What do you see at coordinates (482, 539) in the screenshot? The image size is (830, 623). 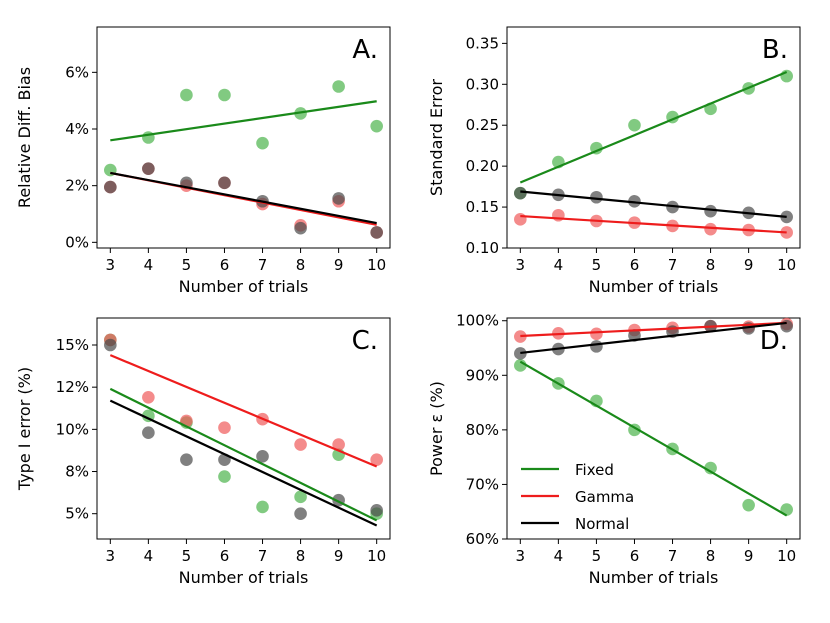 I see `y-tick-label: 60%` at bounding box center [482, 539].